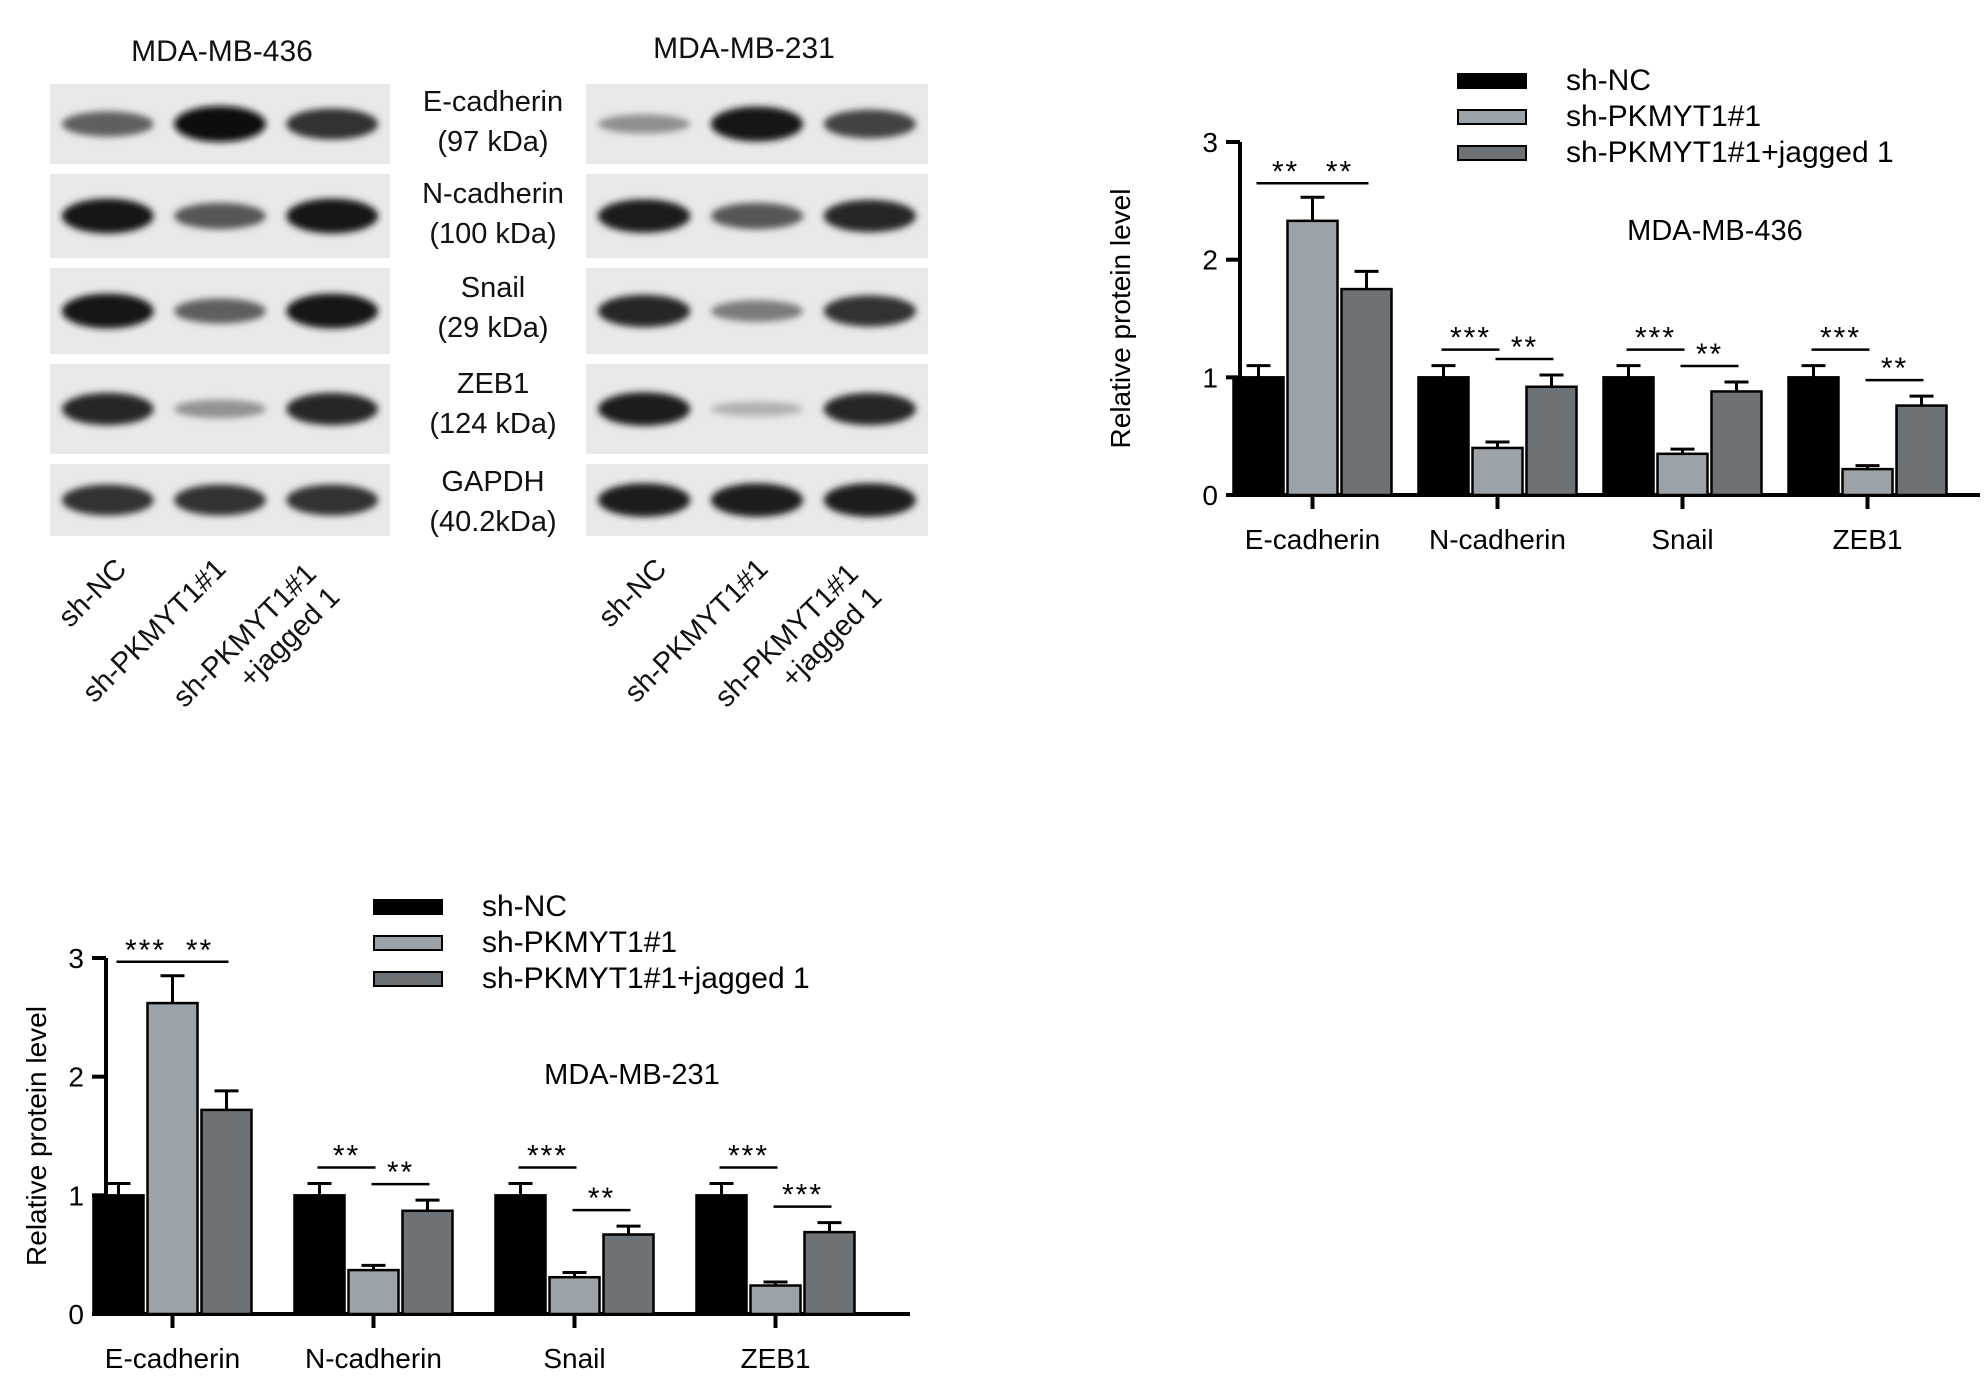 This screenshot has width=1984, height=1376. What do you see at coordinates (493, 102) in the screenshot?
I see `marker-name: E-cadherin` at bounding box center [493, 102].